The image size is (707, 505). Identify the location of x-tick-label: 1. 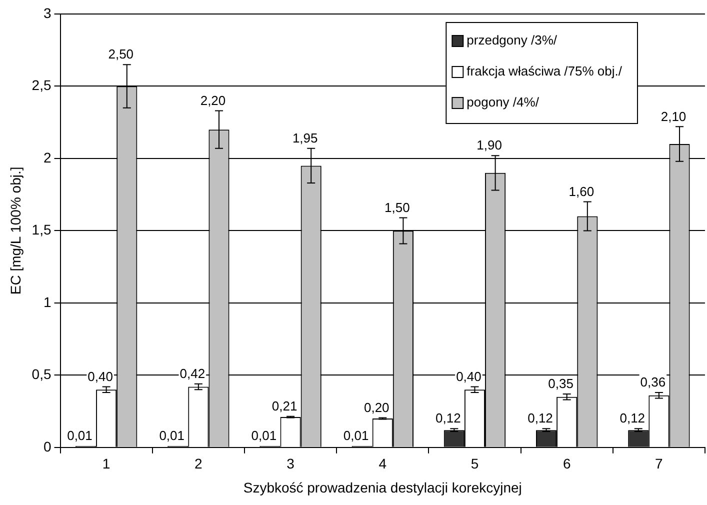
(106, 464).